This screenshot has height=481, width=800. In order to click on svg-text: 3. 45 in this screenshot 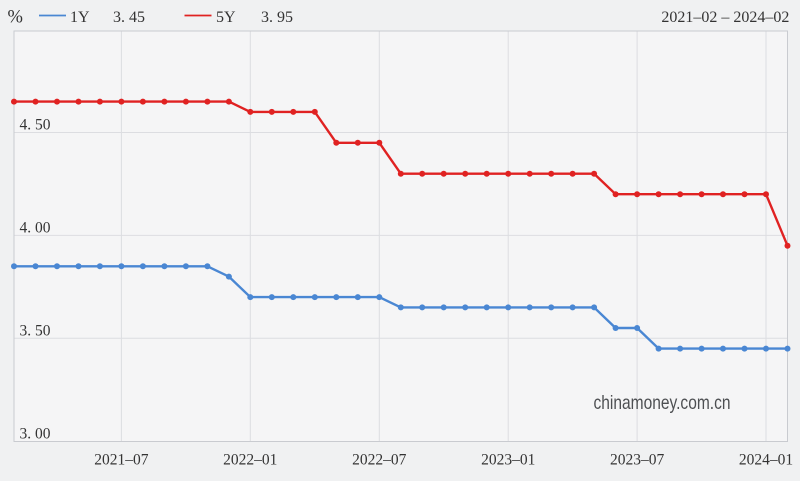, I will do `click(129, 17)`.